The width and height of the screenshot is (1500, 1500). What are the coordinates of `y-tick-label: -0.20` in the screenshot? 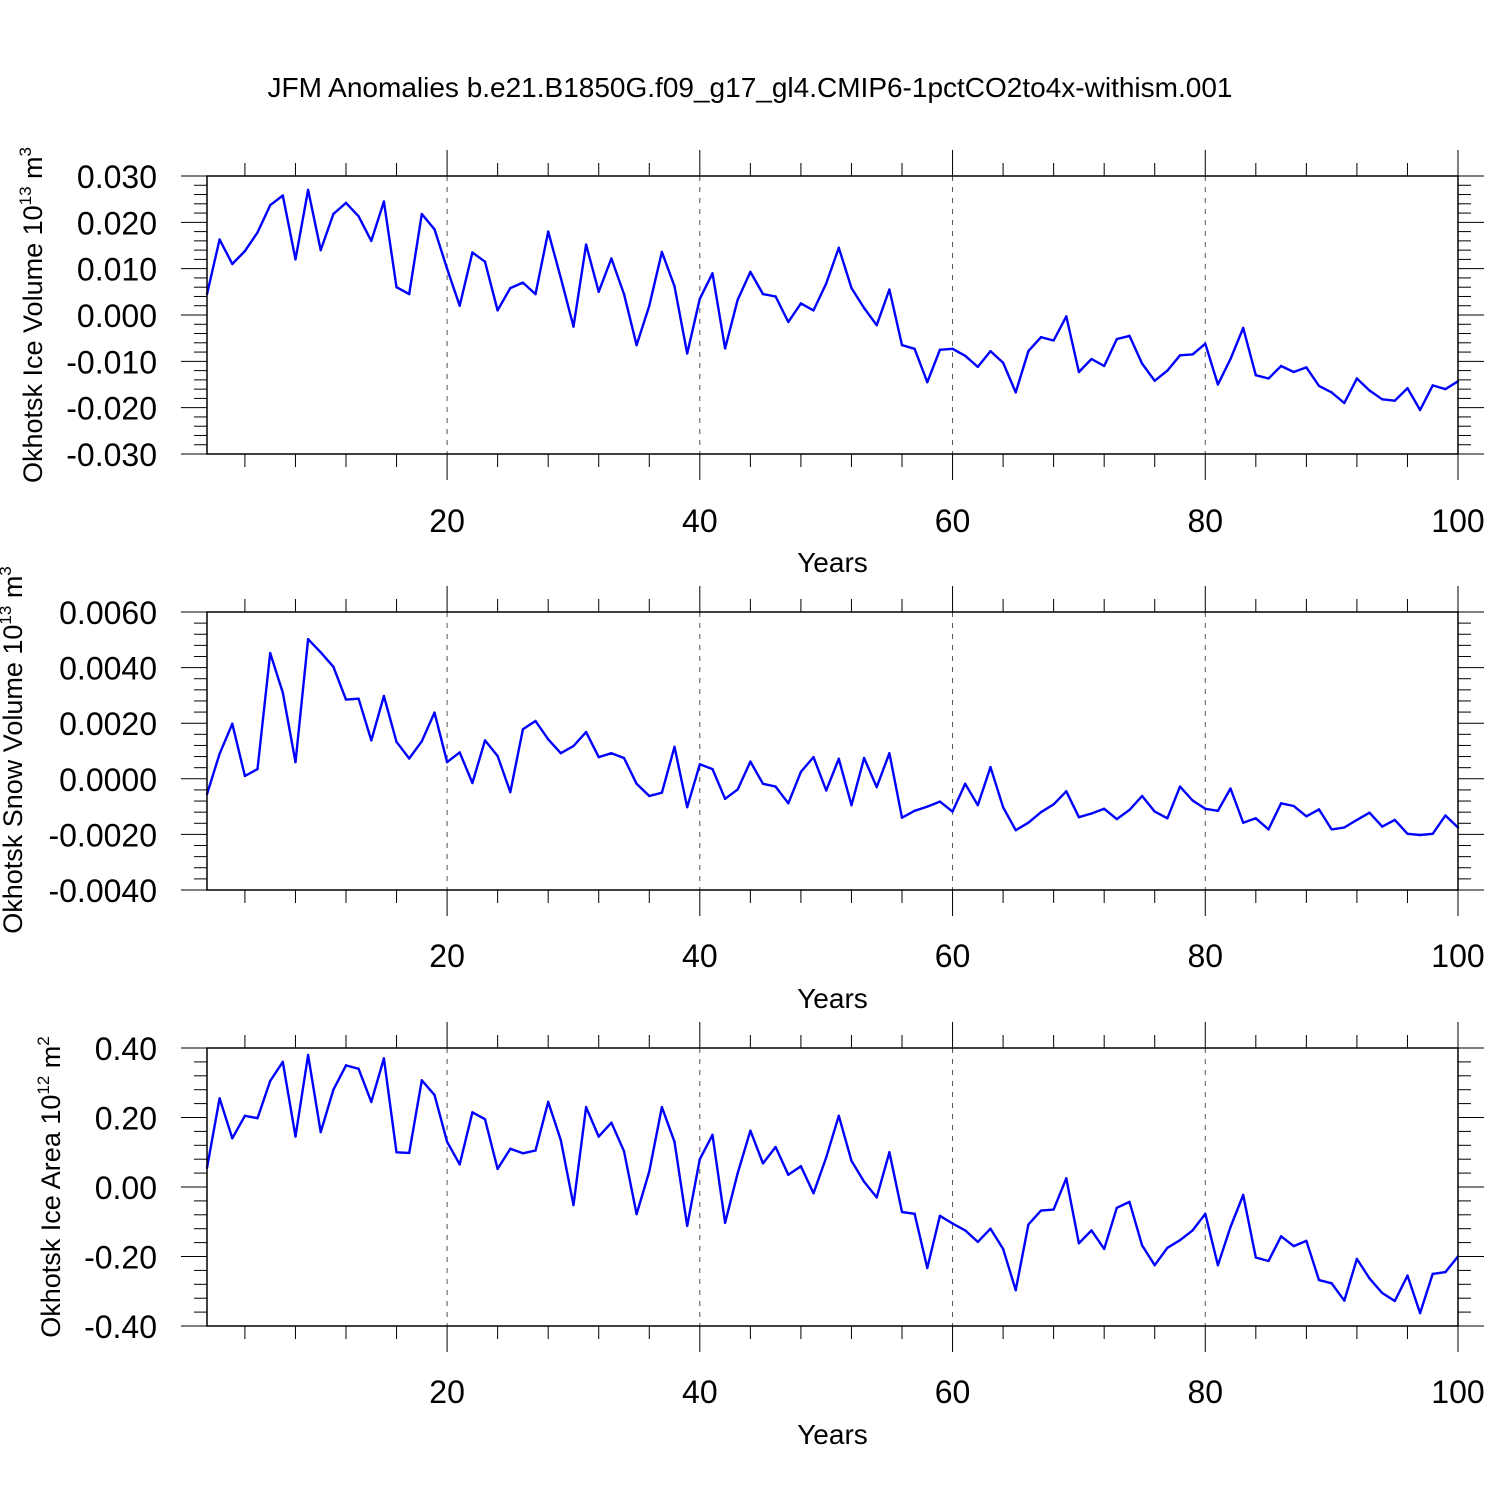 It's located at (120, 1258).